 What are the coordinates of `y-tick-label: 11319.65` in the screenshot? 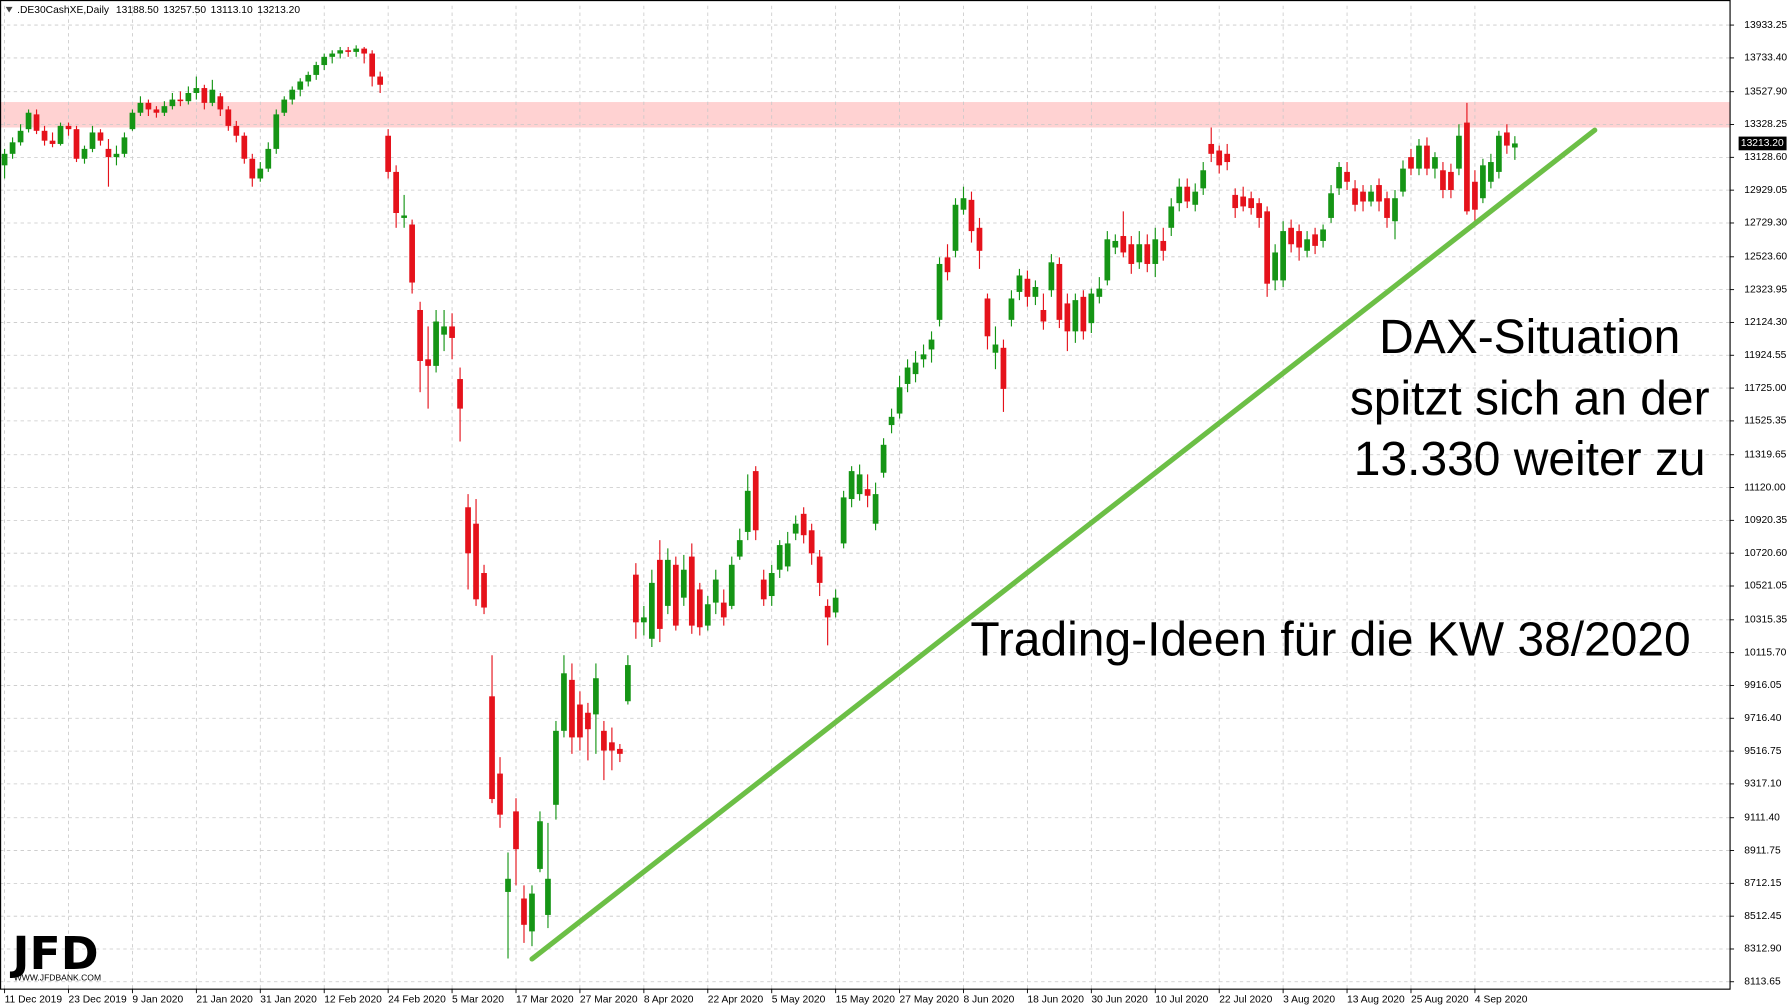 It's located at (1765, 454).